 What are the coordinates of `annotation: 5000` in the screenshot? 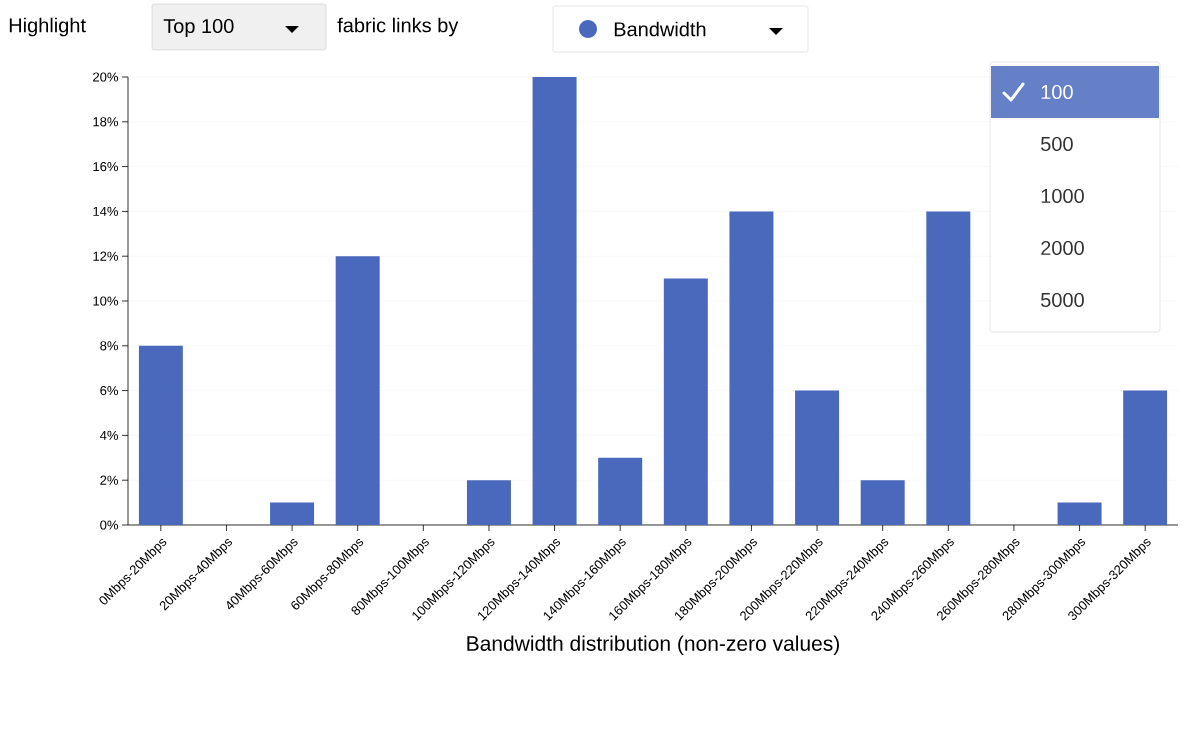 It's located at (1062, 300).